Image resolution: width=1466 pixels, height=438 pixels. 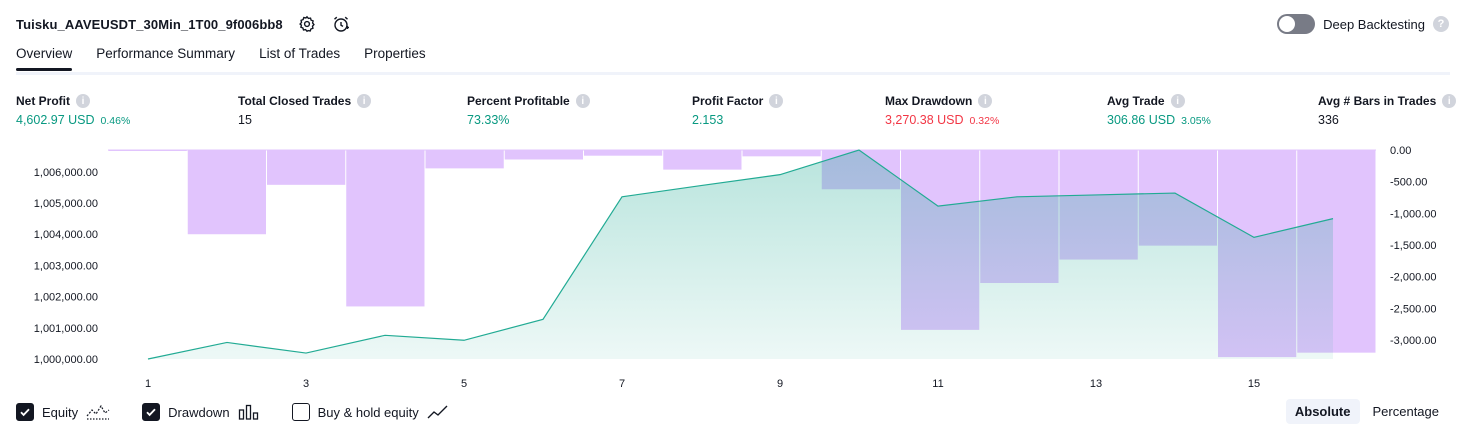 I want to click on metric-value-text: 336, so click(x=1328, y=120).